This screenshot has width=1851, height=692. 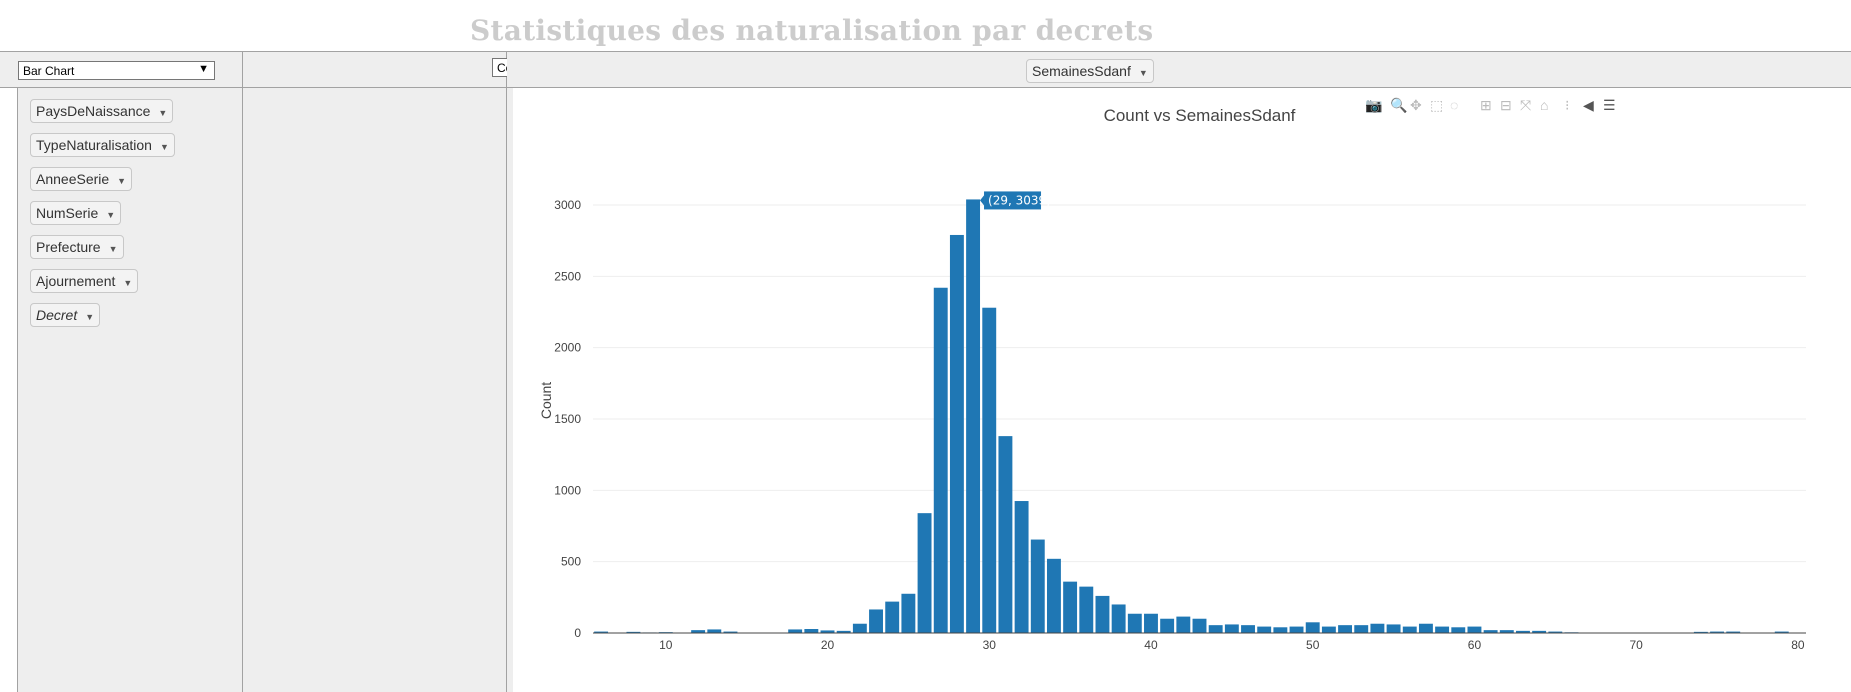 What do you see at coordinates (1475, 645) in the screenshot?
I see `x-tick-label: 60` at bounding box center [1475, 645].